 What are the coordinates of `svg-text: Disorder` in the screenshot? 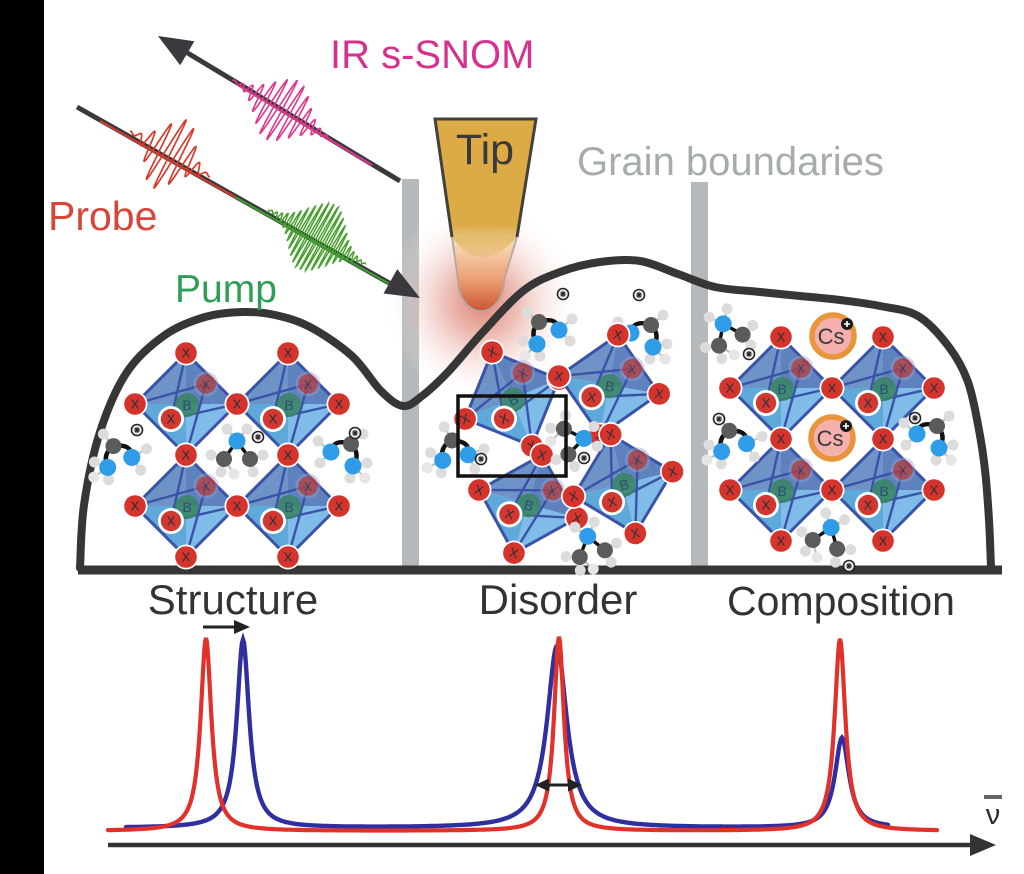 It's located at (558, 599).